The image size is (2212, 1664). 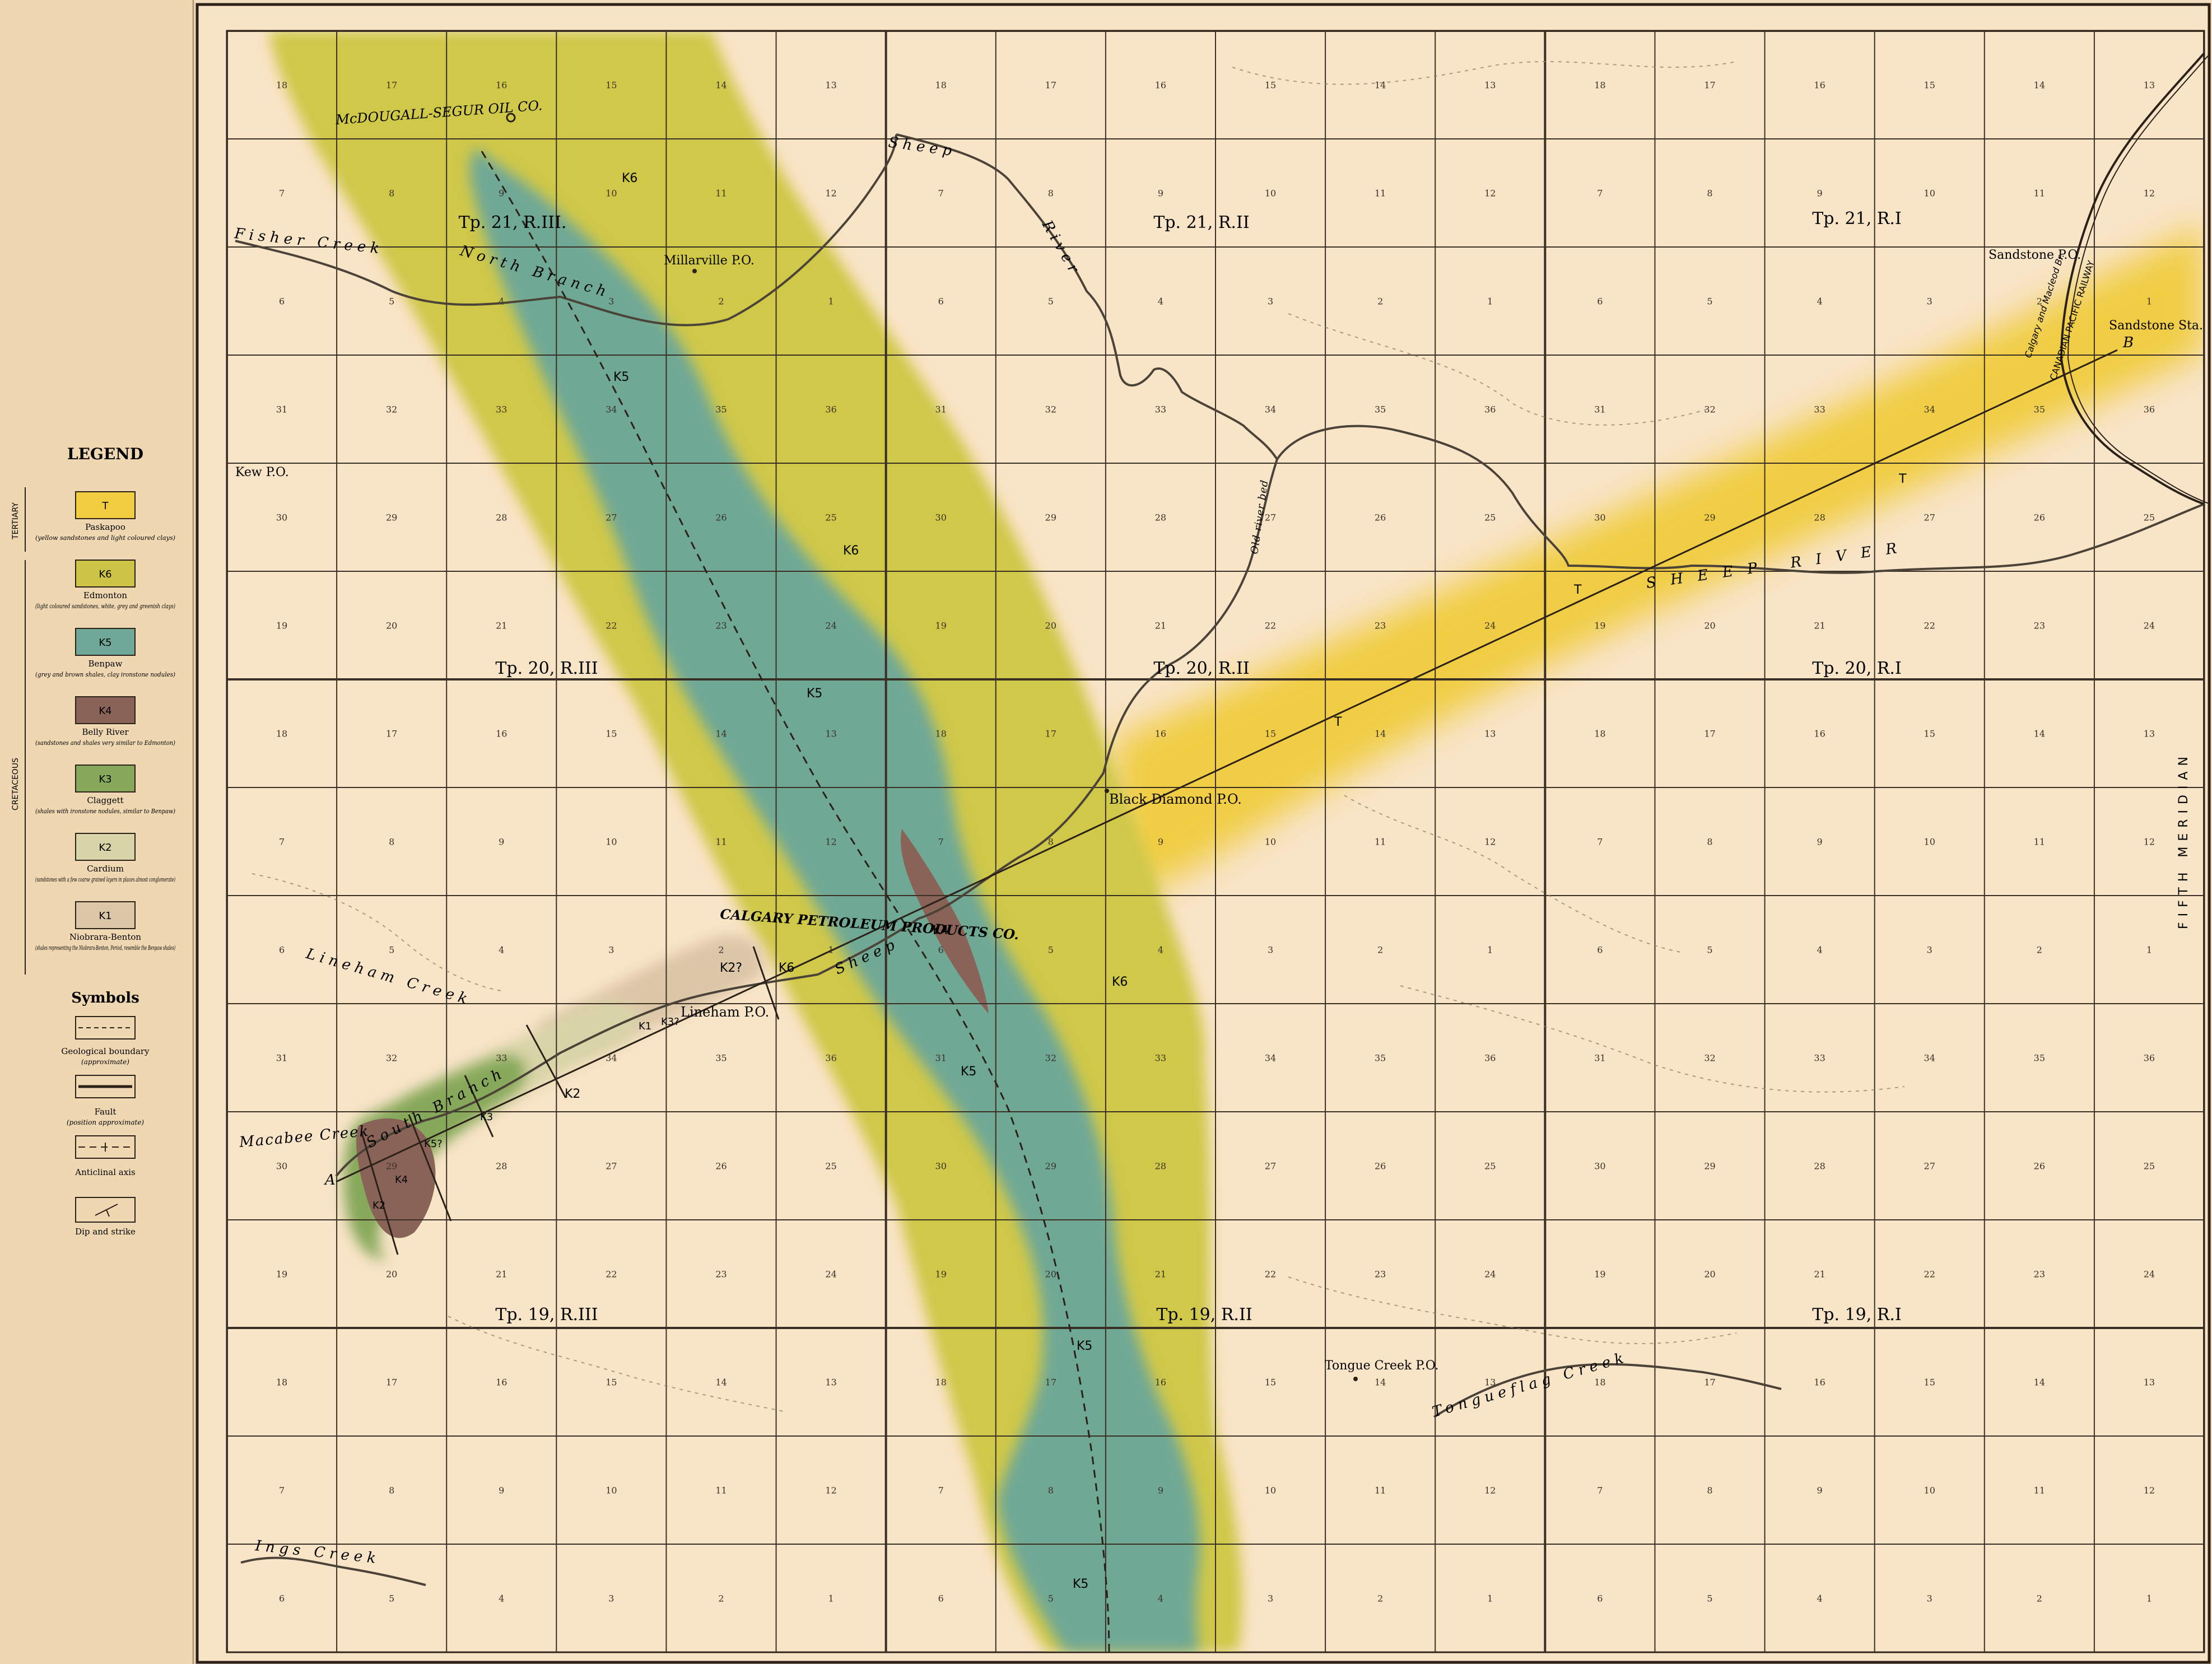 I want to click on symbol-label: Dip and strike, so click(x=105, y=1232).